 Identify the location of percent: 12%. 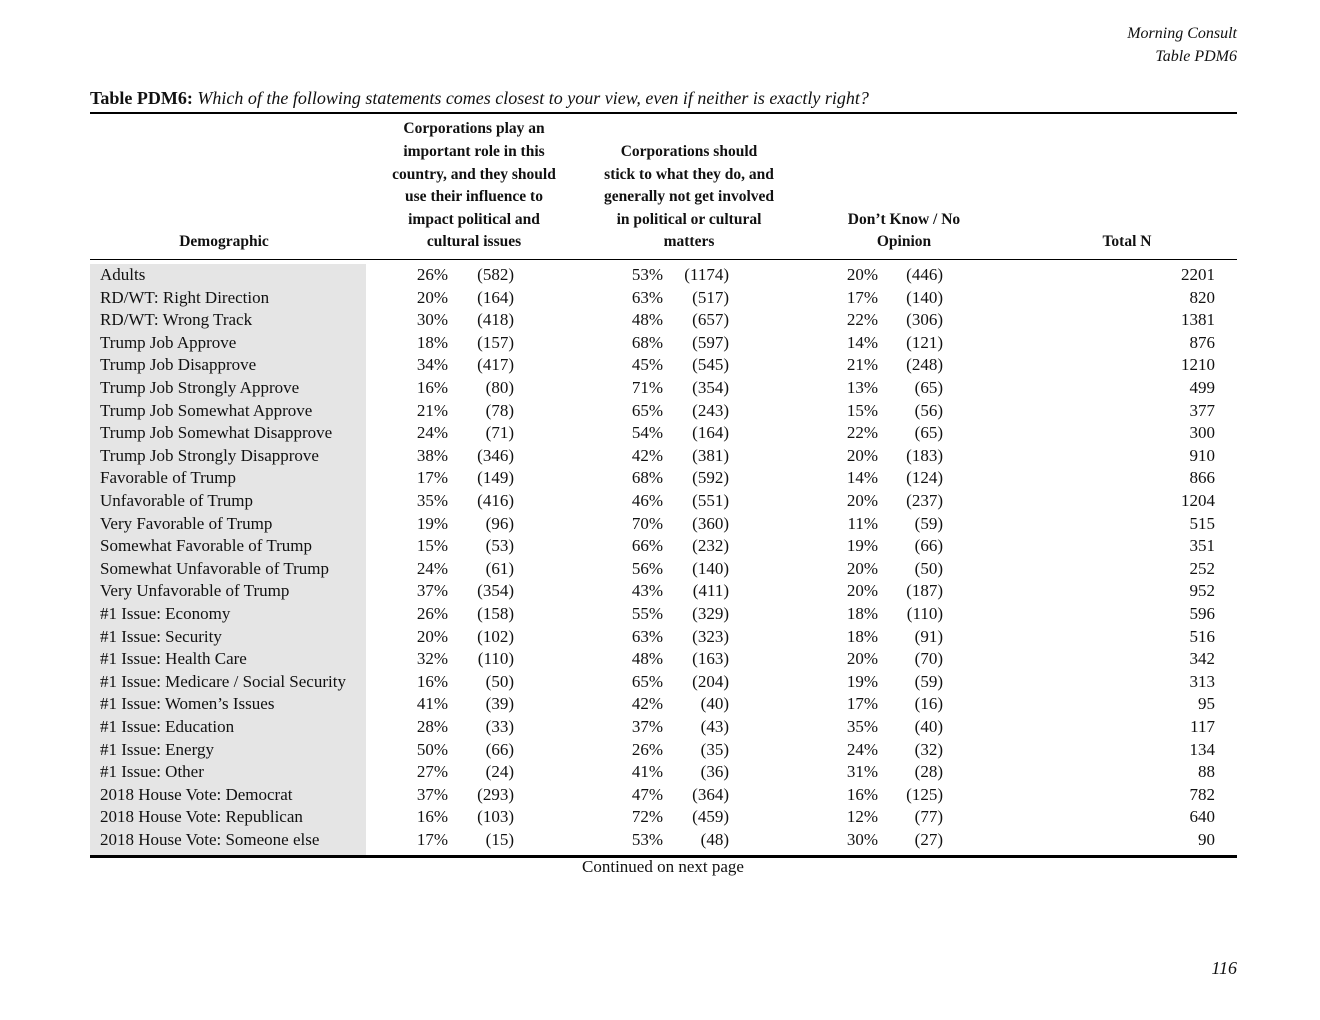
(862, 817).